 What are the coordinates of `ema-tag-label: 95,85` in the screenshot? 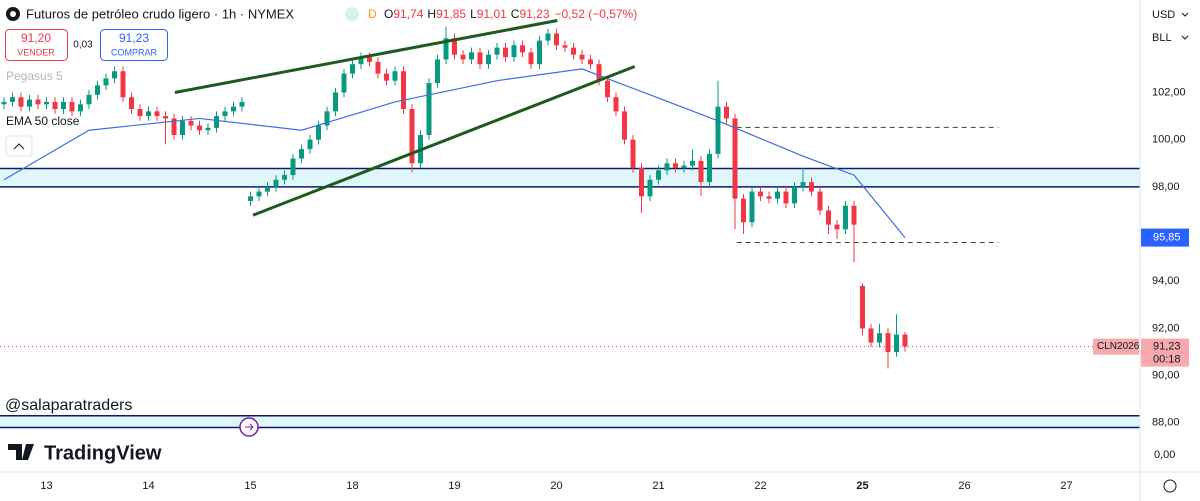 It's located at (1167, 238).